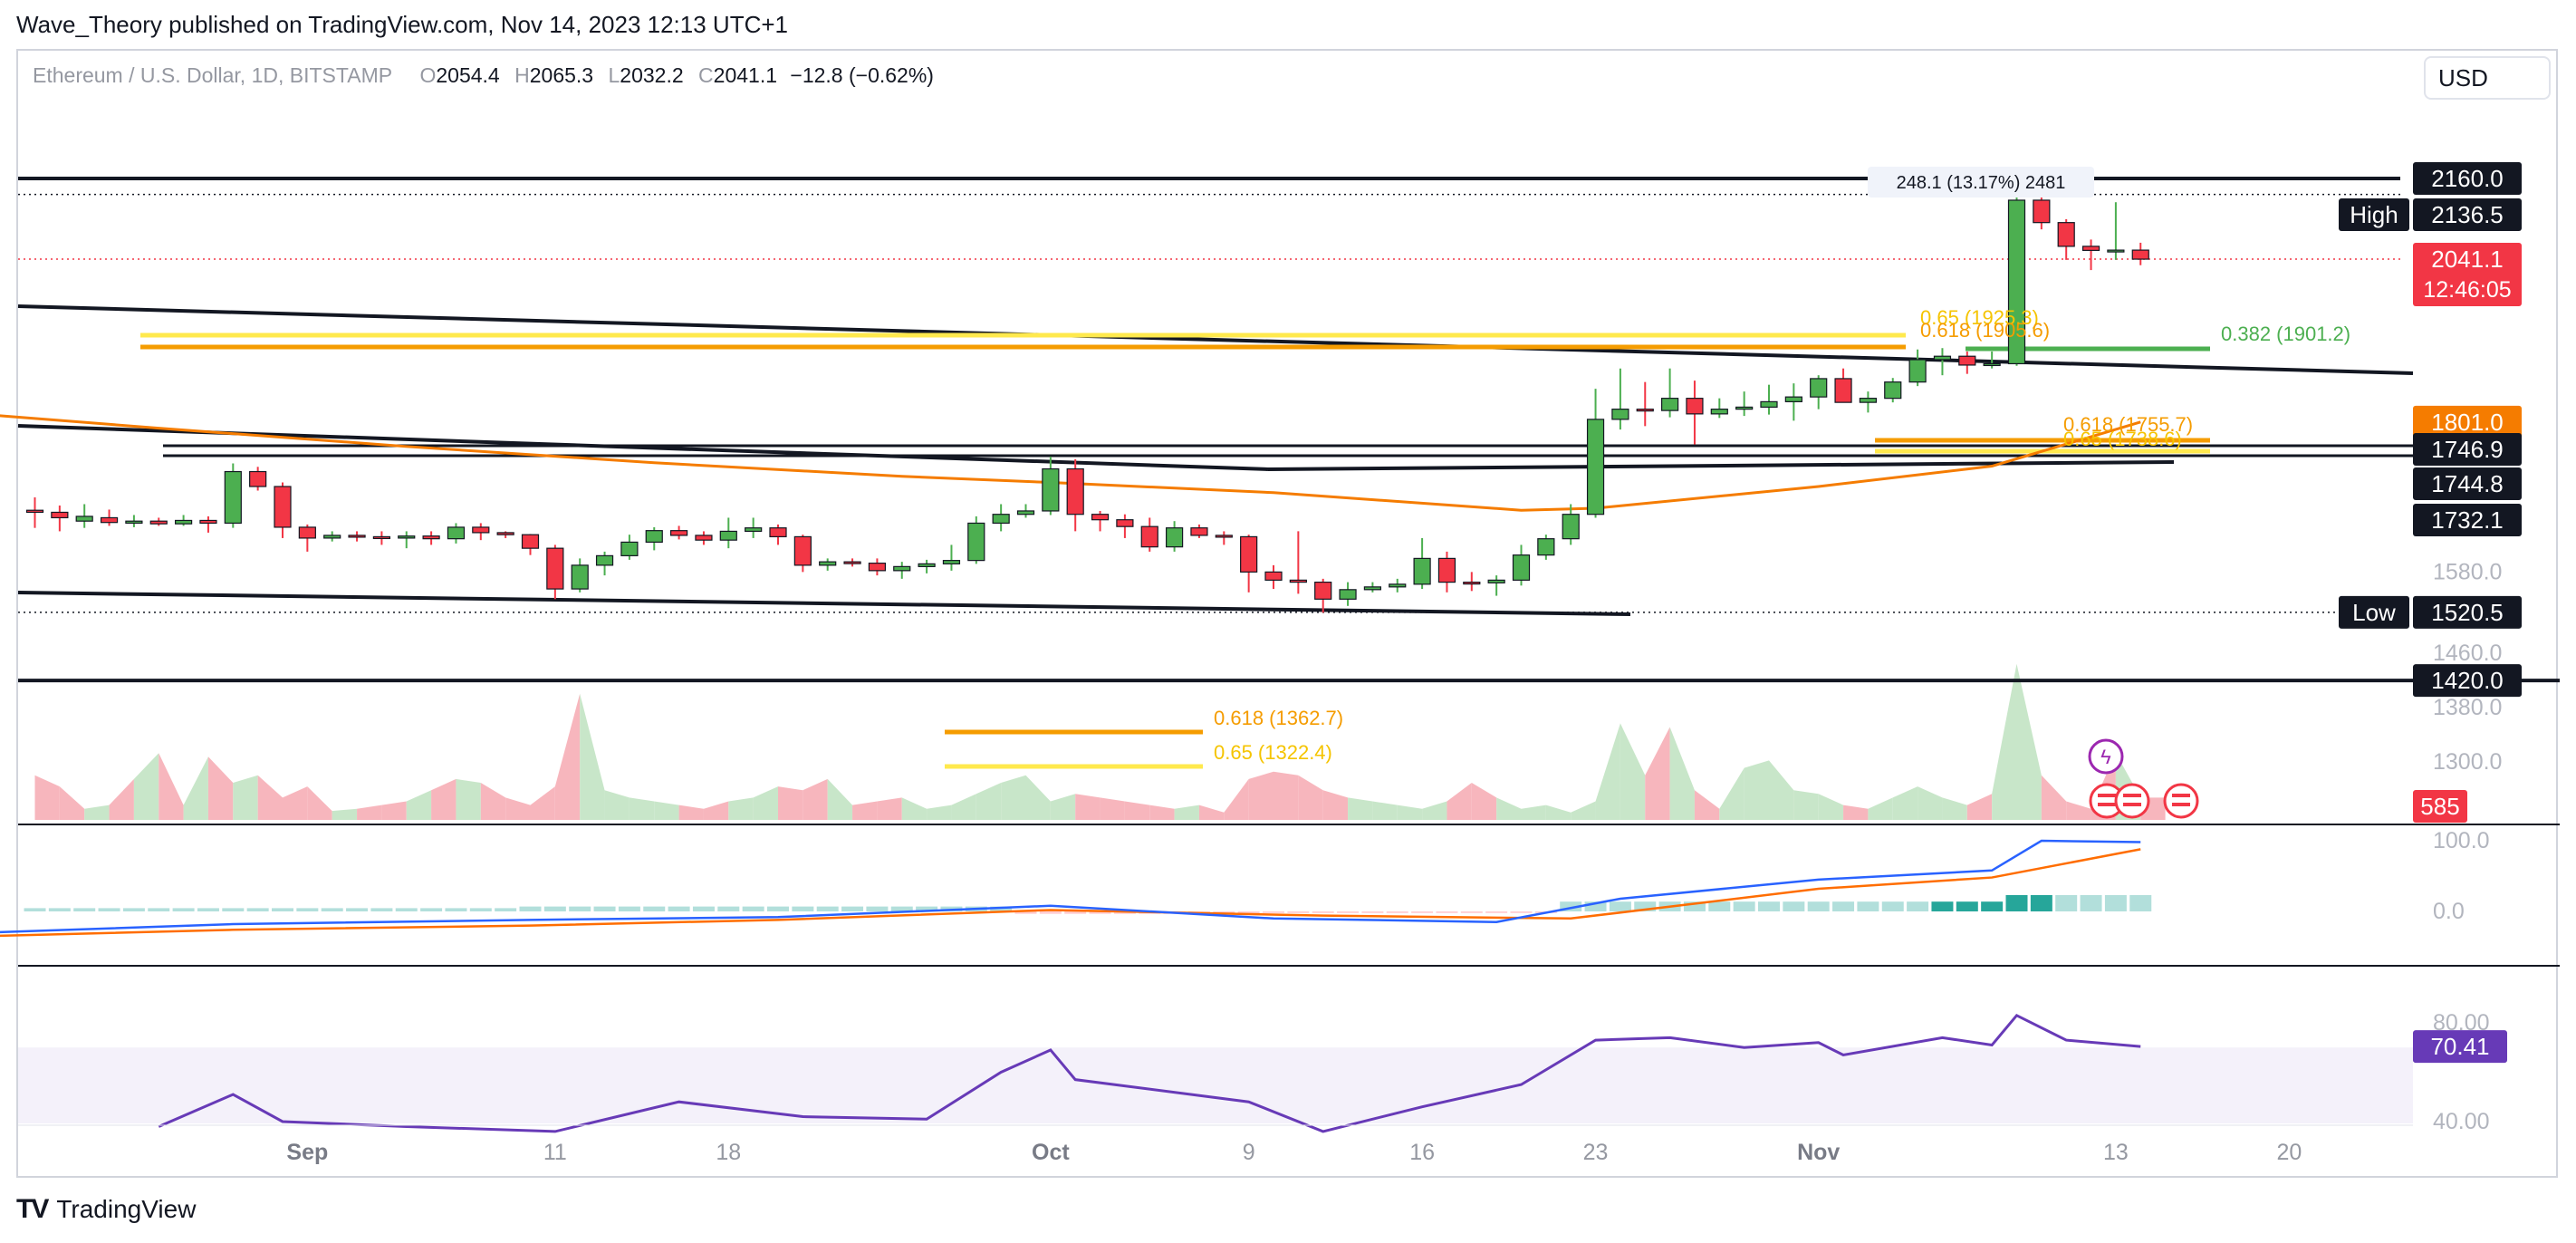  What do you see at coordinates (2467, 762) in the screenshot?
I see `price-axis-tick: 1300.0` at bounding box center [2467, 762].